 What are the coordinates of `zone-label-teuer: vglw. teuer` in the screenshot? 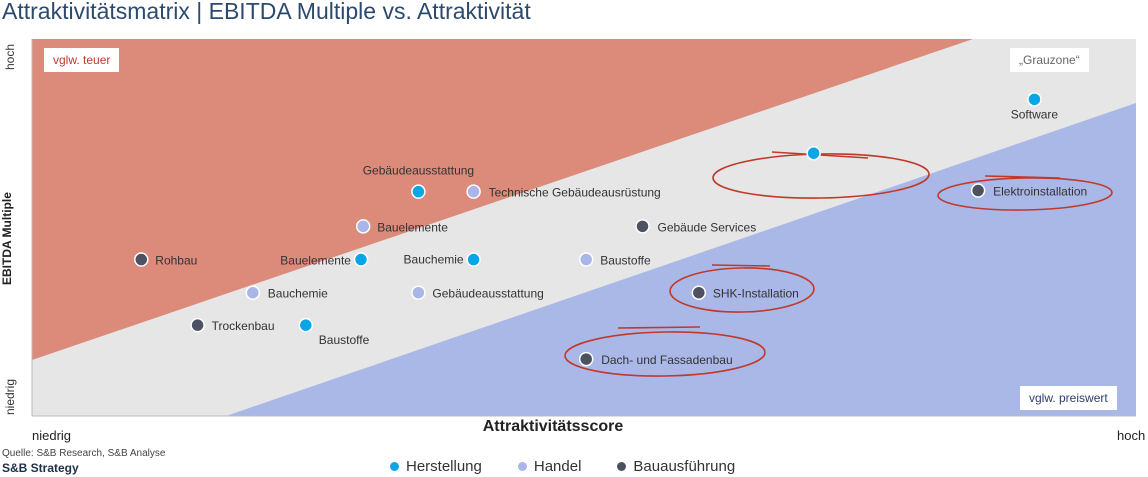 It's located at (82, 60).